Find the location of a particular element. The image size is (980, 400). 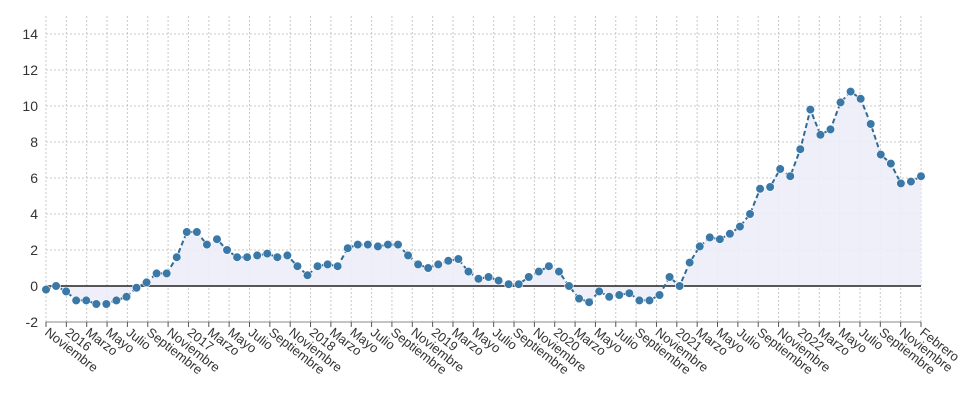

y-axis-ticks: -2 0 2 4 6 8 10 12 14 is located at coordinates (30, 178).